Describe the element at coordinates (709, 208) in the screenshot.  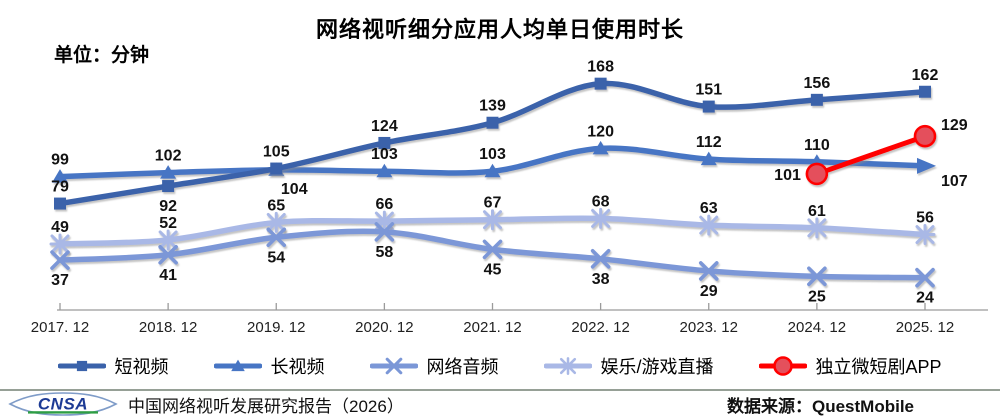
I see `data-label: 63` at that location.